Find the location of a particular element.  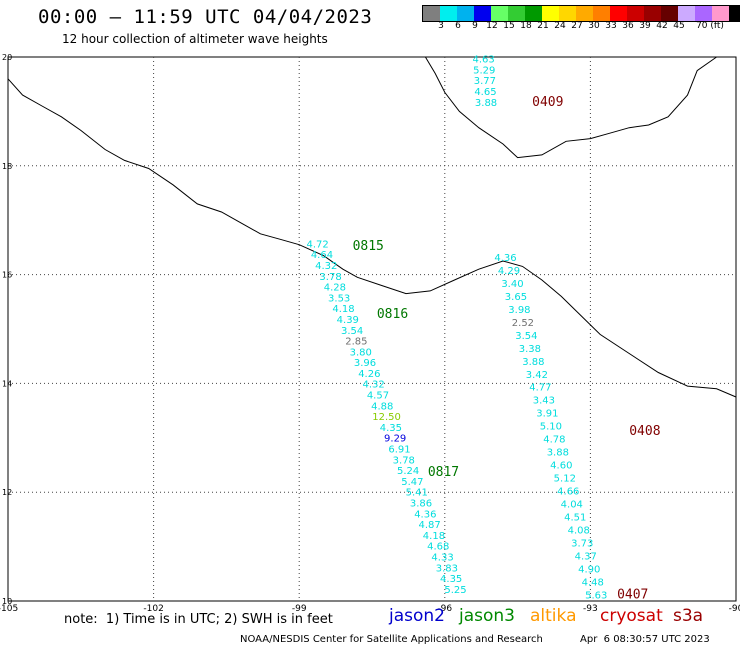

wave-height-value: 4.66 is located at coordinates (568, 492).